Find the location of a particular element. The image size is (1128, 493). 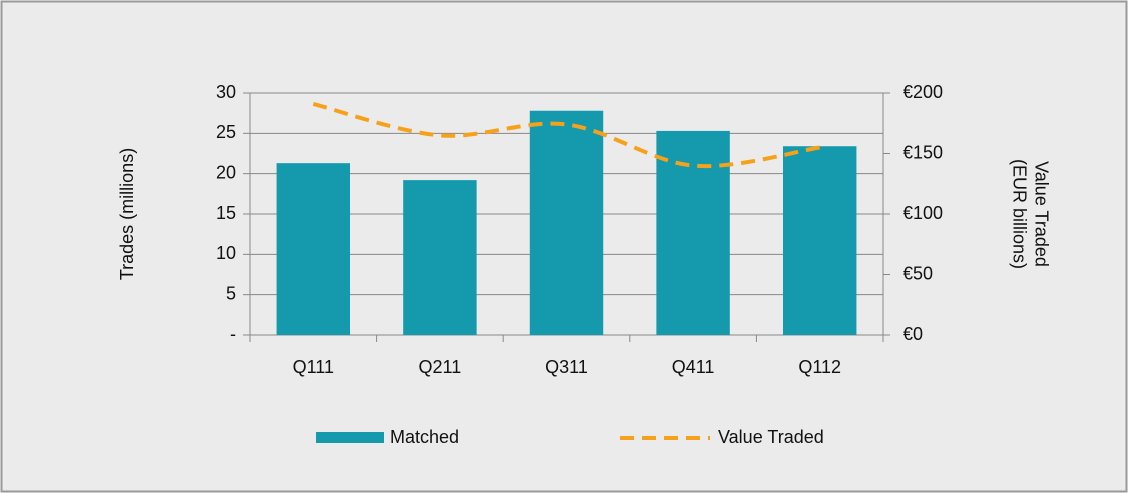

y2-tick-label: €100 is located at coordinates (923, 213).